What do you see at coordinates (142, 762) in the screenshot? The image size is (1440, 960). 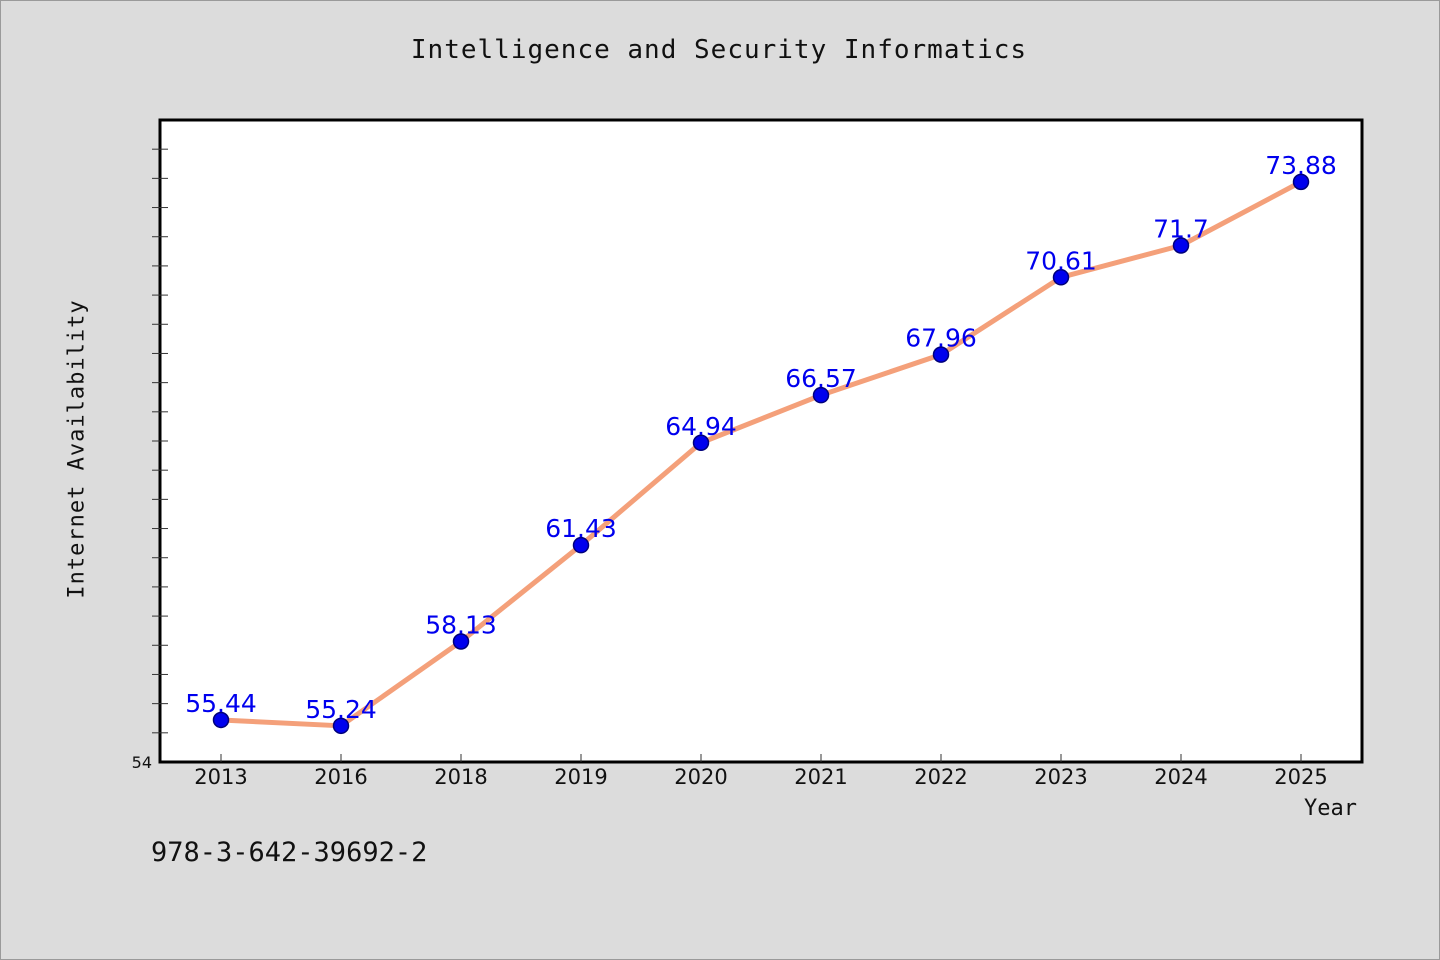 I see `y-tick-label: 54` at bounding box center [142, 762].